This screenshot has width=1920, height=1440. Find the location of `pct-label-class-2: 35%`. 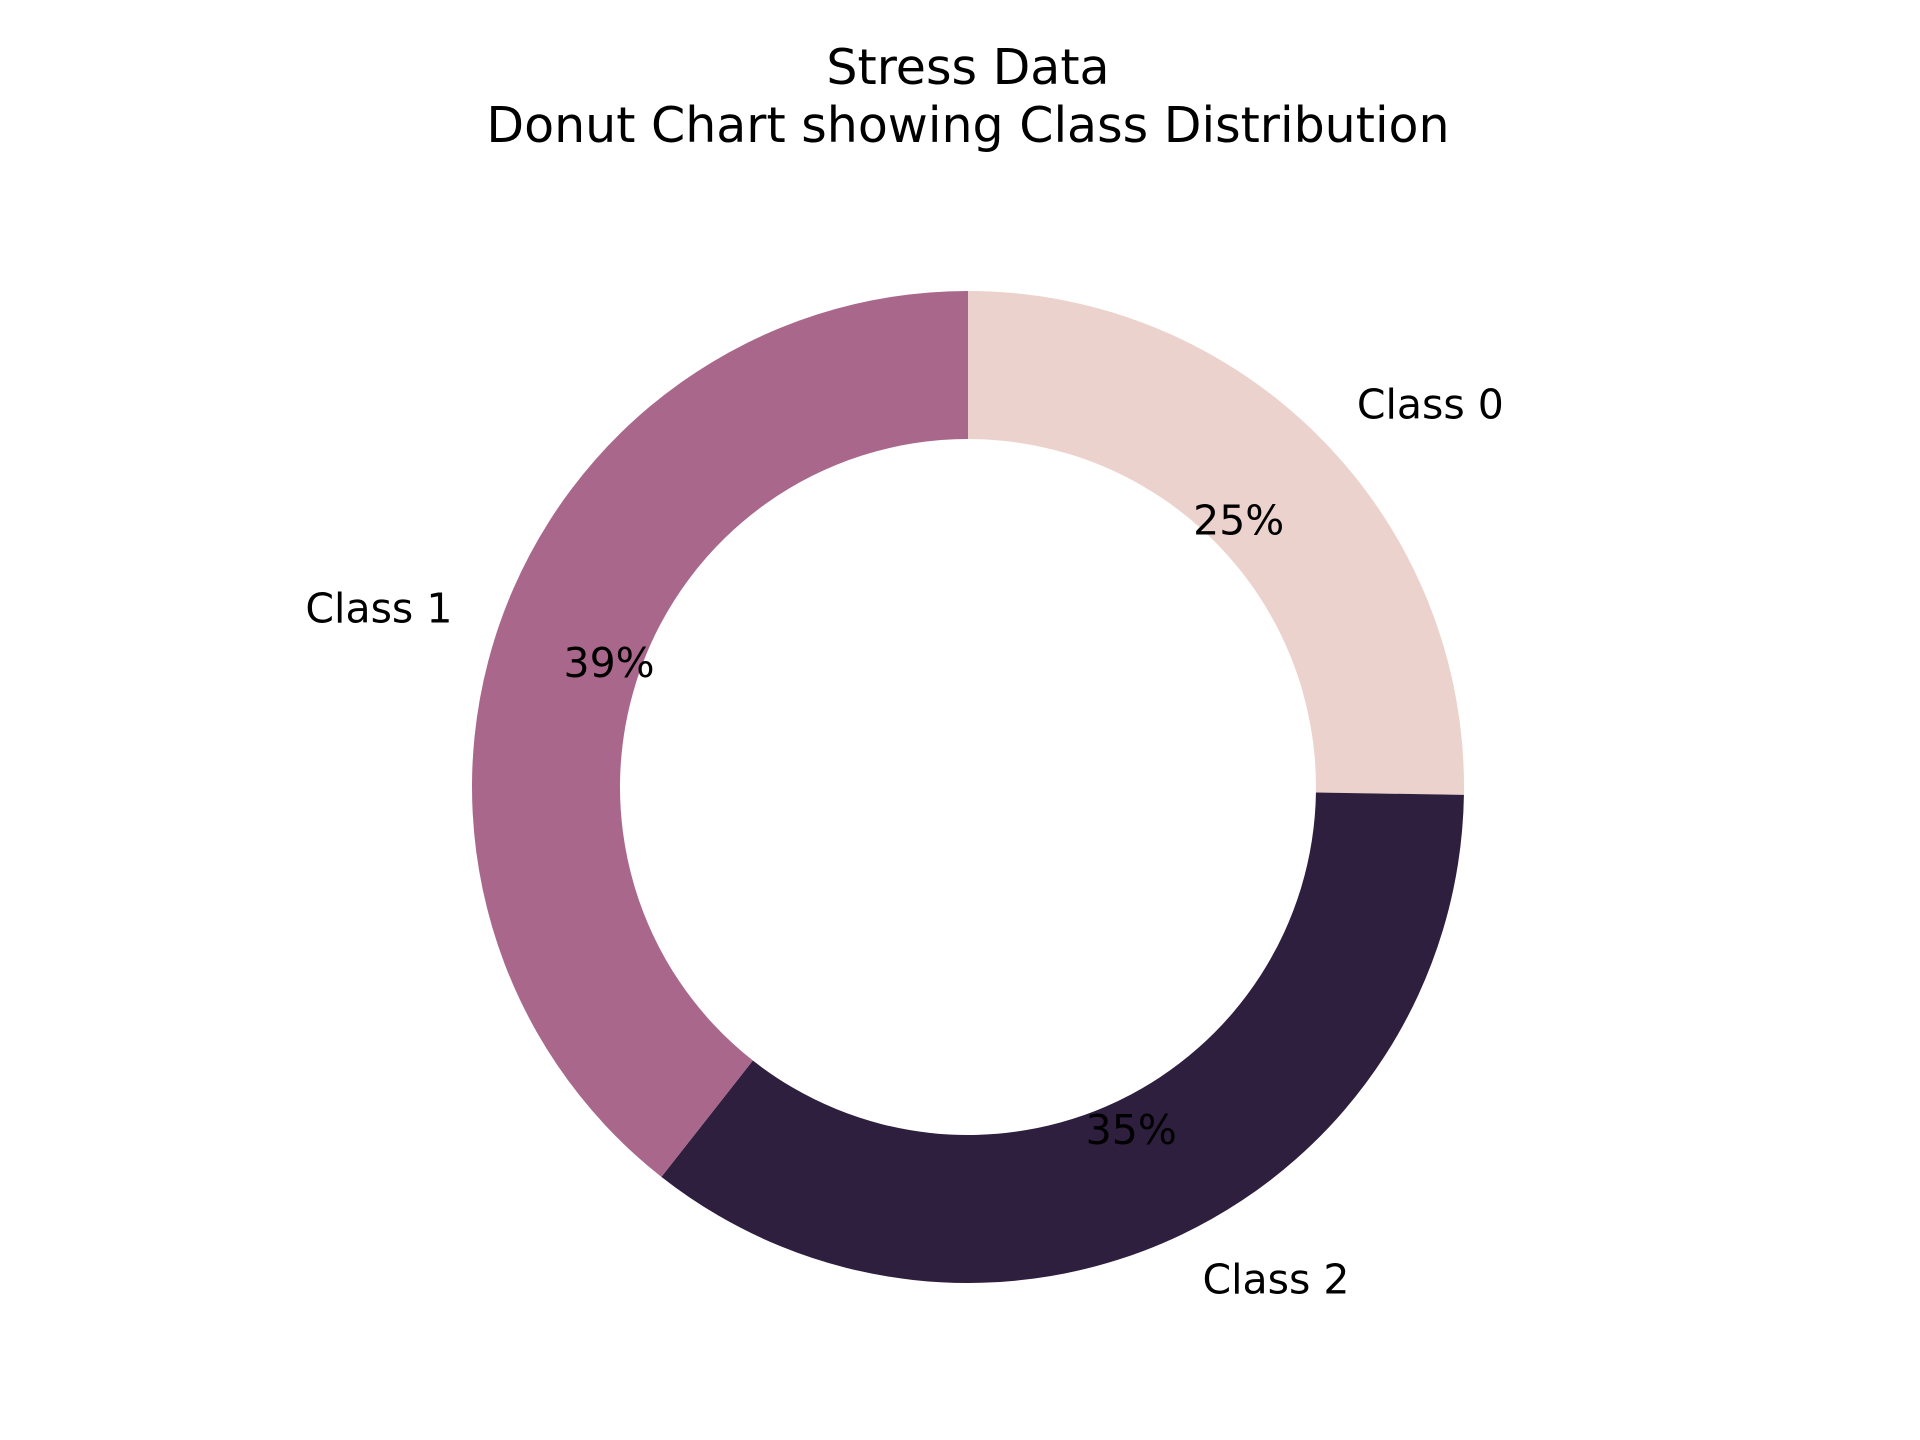

pct-label-class-2: 35% is located at coordinates (1131, 1130).